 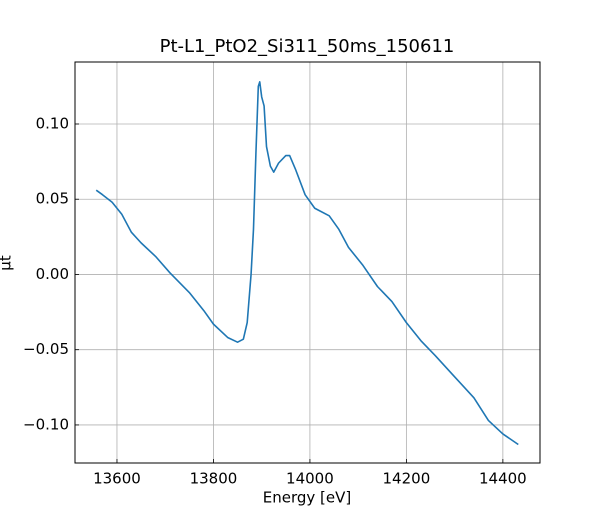 I want to click on y-tick-label: −0.05, so click(x=46, y=349).